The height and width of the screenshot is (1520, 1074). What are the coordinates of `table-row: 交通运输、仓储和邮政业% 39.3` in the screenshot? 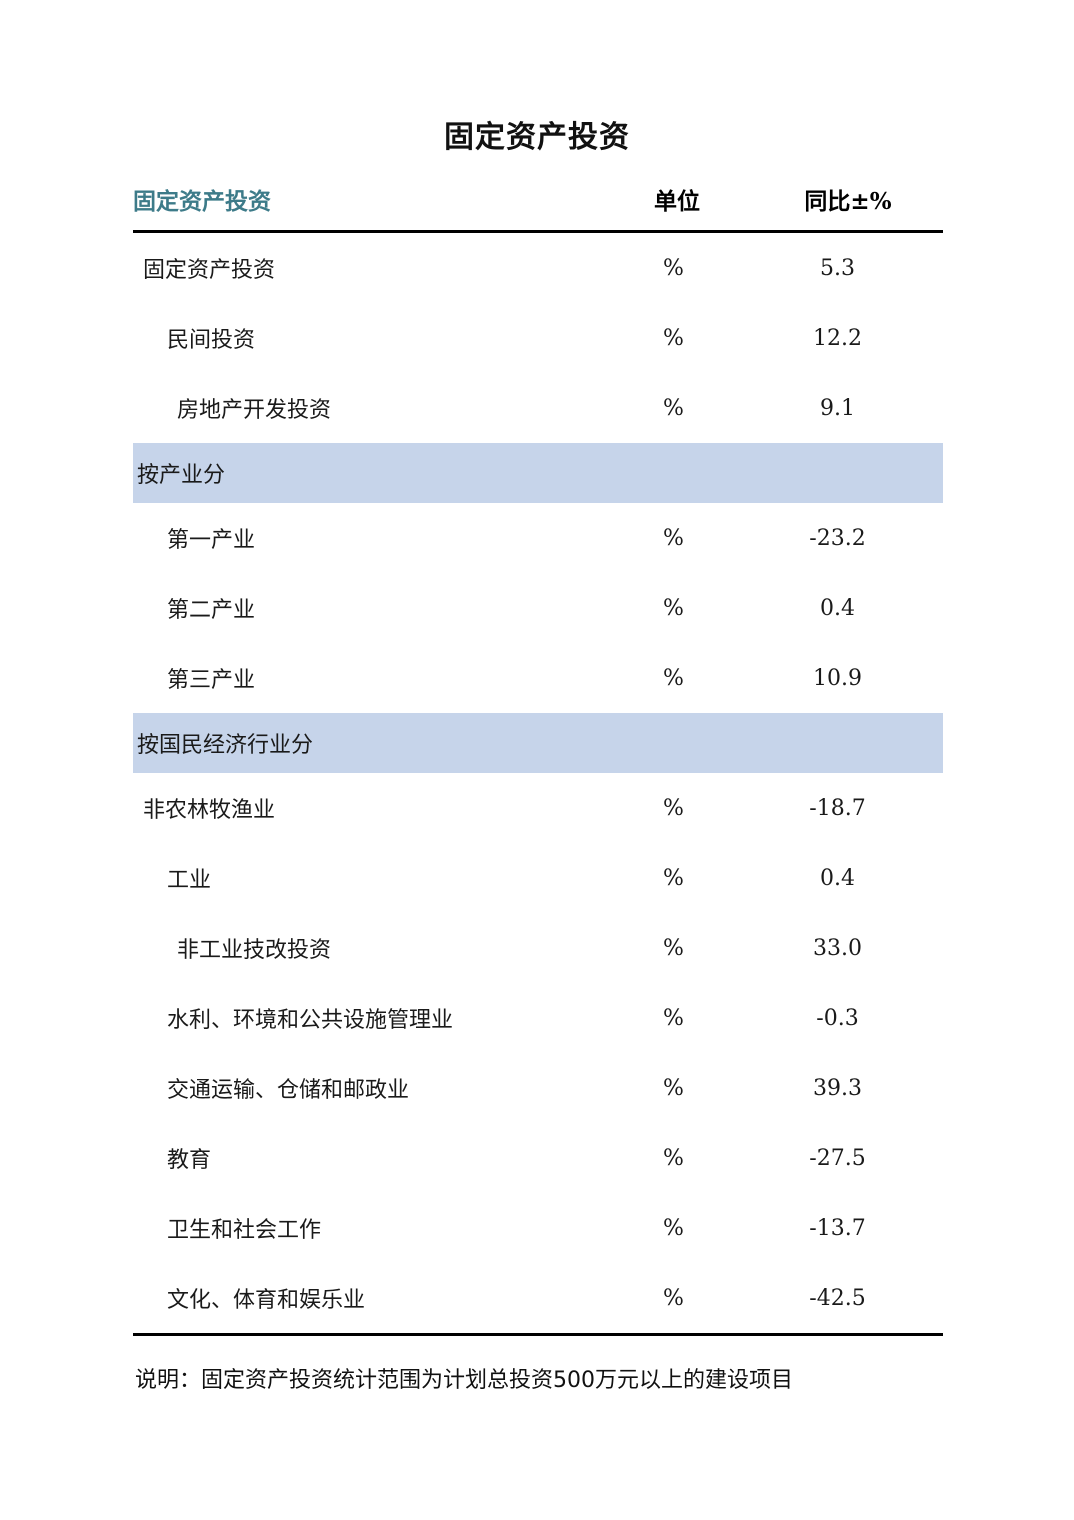 It's located at (538, 1088).